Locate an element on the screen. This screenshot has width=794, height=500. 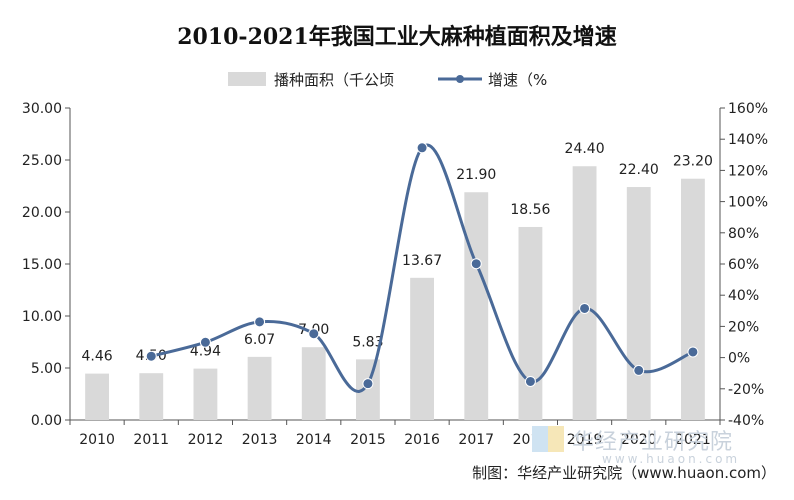
y-right-tick-label: -20% is located at coordinates (746, 390).